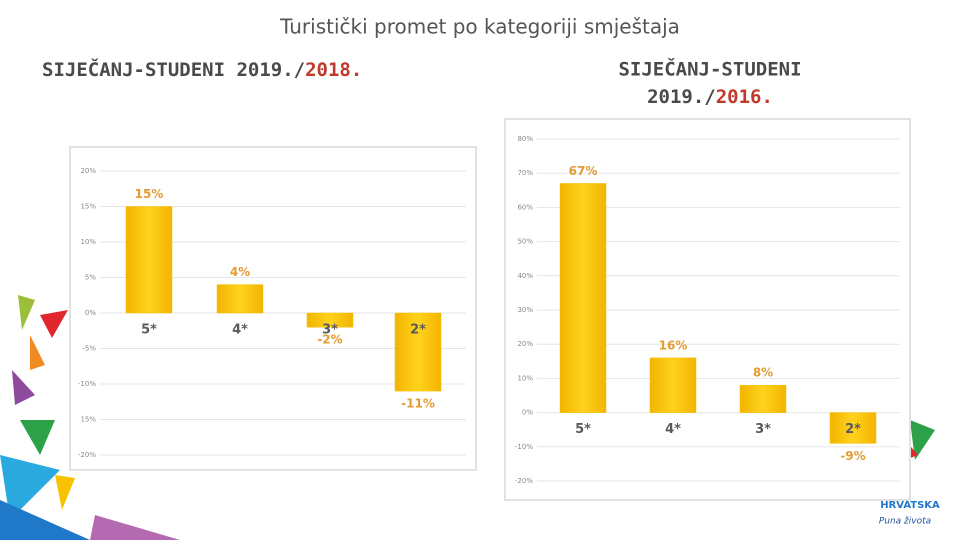 This screenshot has height=540, width=960. What do you see at coordinates (149, 194) in the screenshot?
I see `data-label: 15%` at bounding box center [149, 194].